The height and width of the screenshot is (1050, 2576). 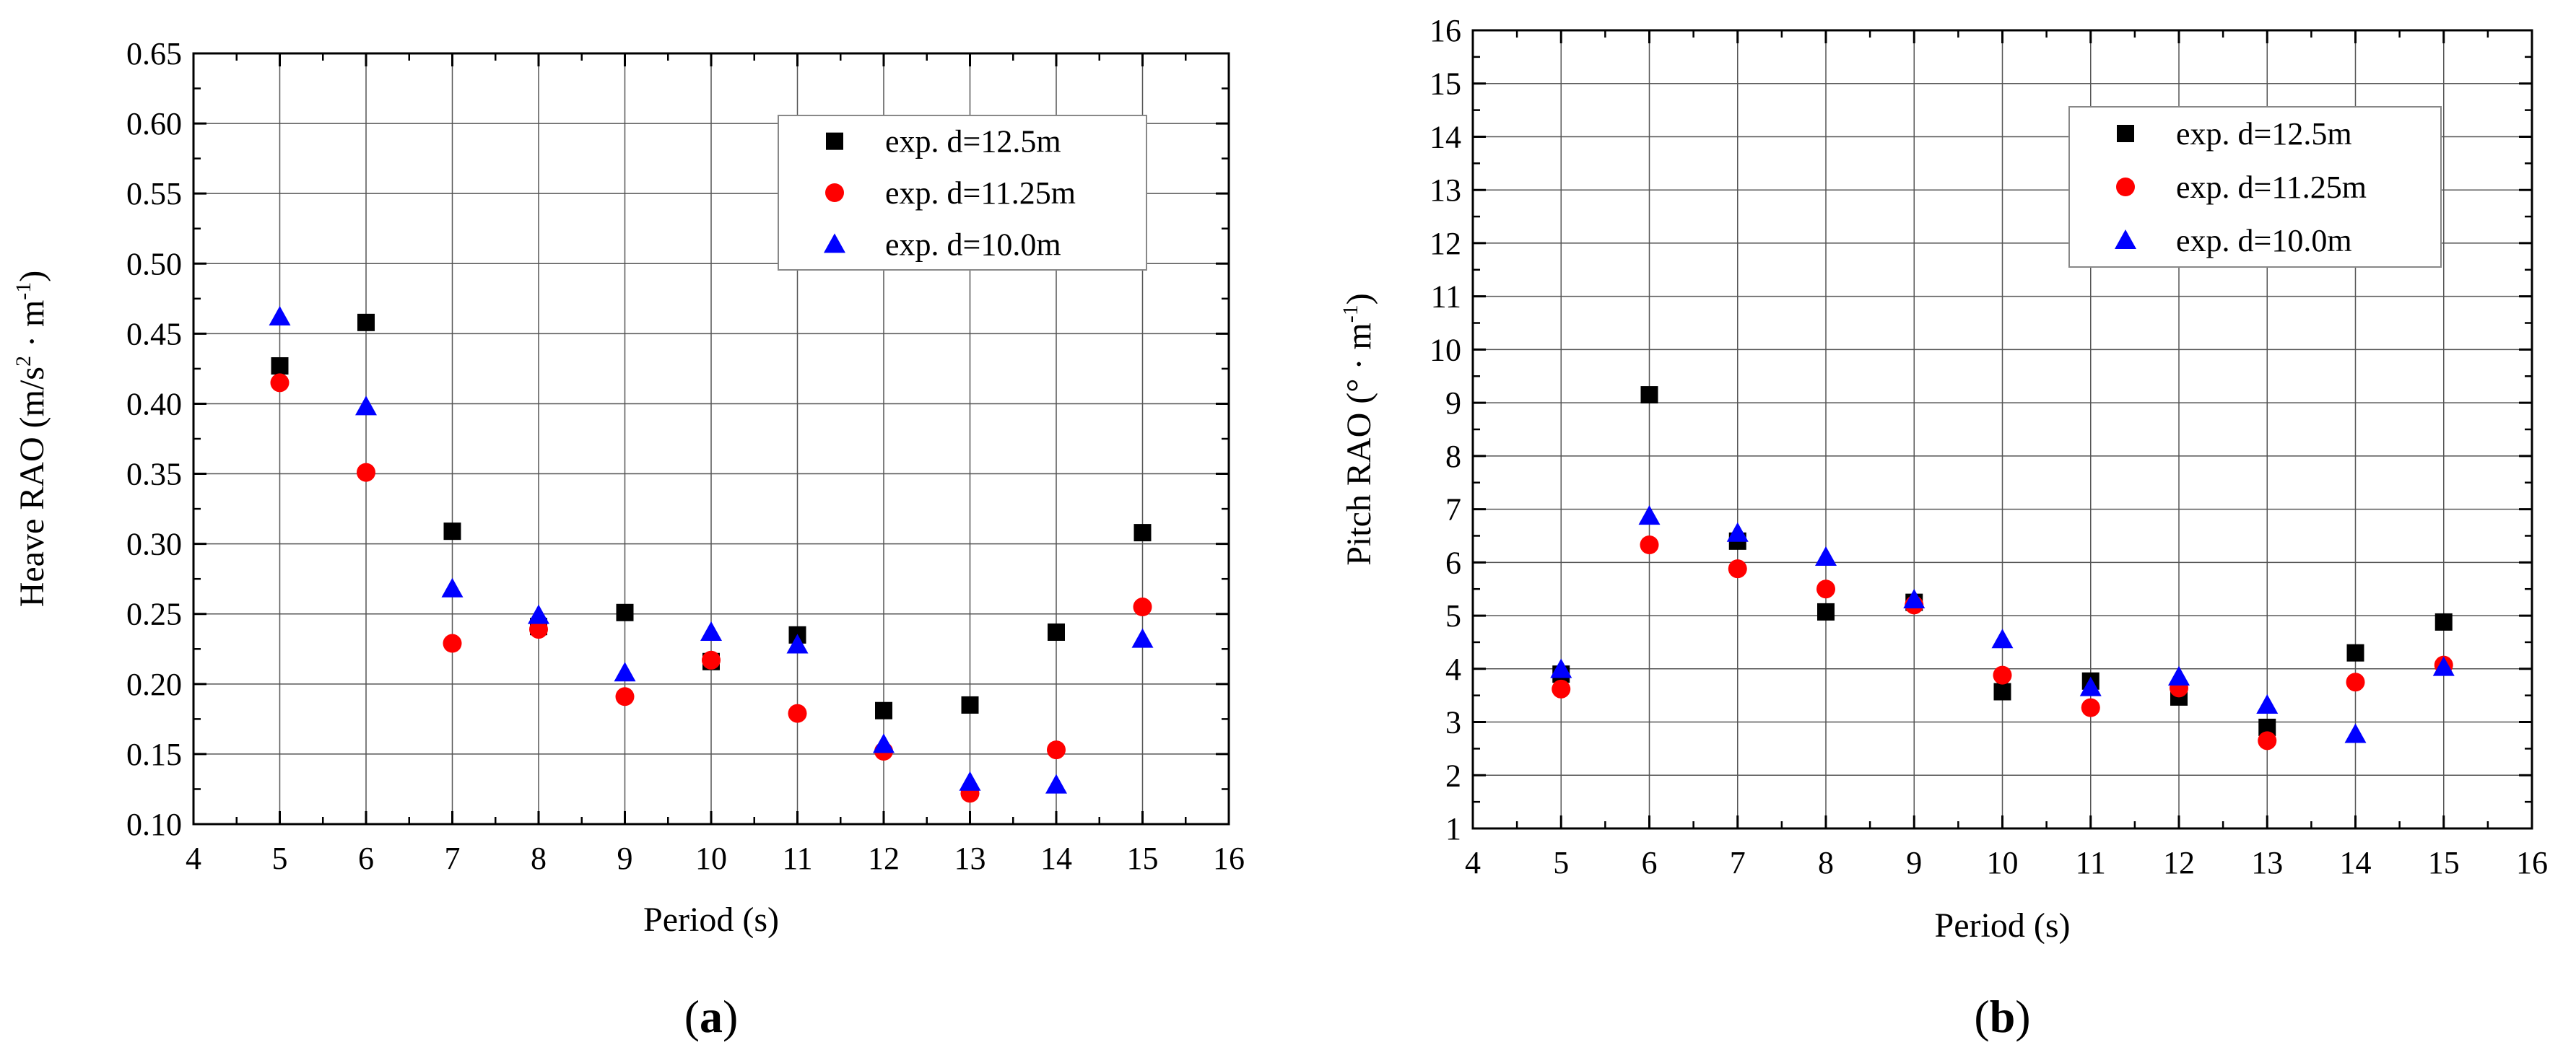 What do you see at coordinates (154, 403) in the screenshot?
I see `y-tick-label: 0.40` at bounding box center [154, 403].